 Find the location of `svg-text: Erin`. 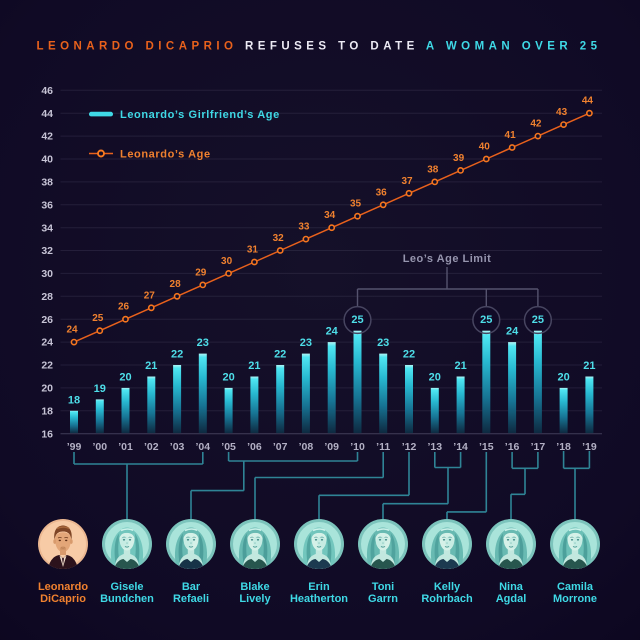

svg-text: Erin is located at coordinates (319, 587).